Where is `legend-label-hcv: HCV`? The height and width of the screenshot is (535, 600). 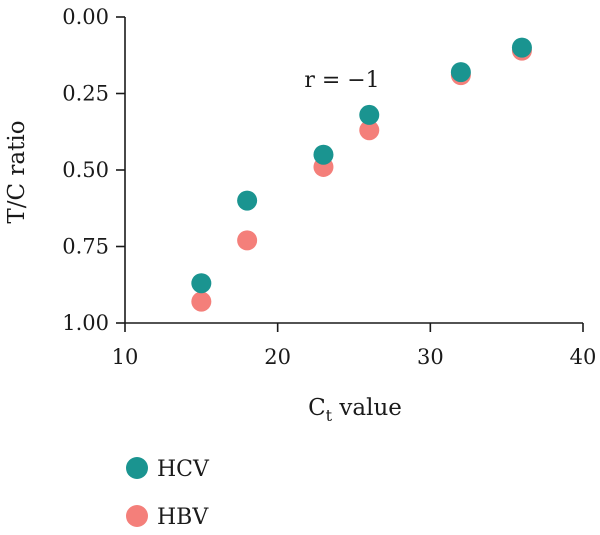
legend-label-hcv: HCV is located at coordinates (183, 469).